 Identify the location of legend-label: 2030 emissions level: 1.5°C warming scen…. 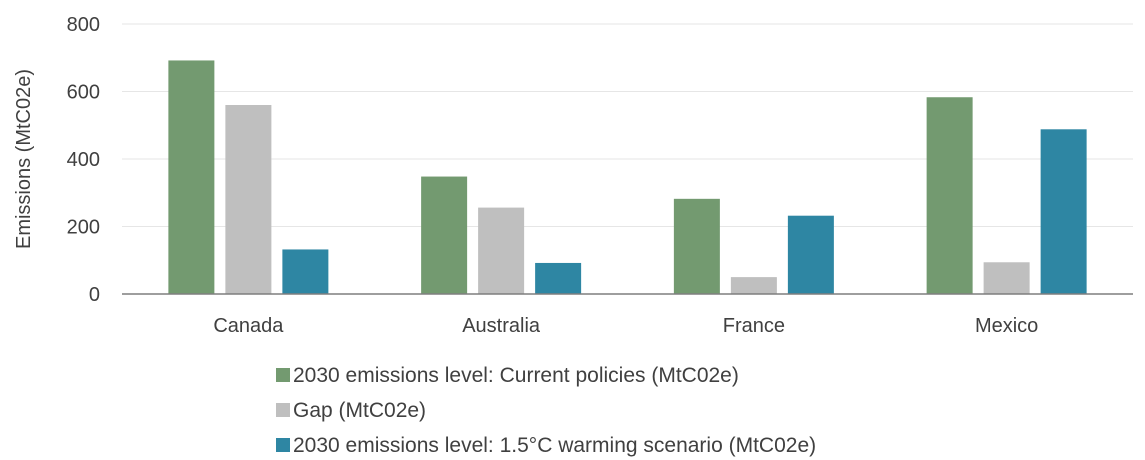
(554, 445).